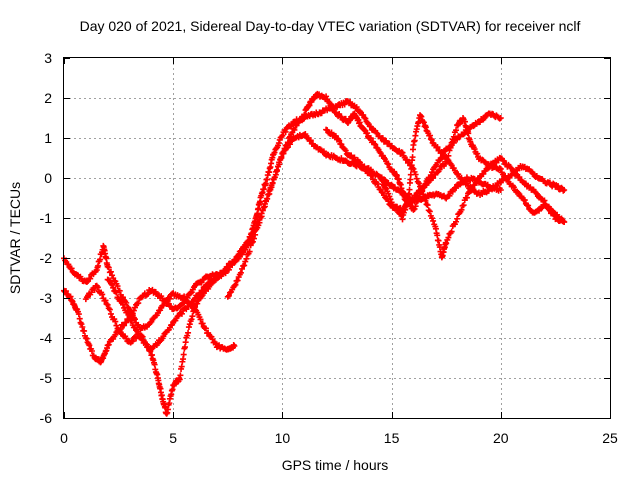 The height and width of the screenshot is (480, 640). What do you see at coordinates (46, 378) in the screenshot?
I see `y-tick-label: -5` at bounding box center [46, 378].